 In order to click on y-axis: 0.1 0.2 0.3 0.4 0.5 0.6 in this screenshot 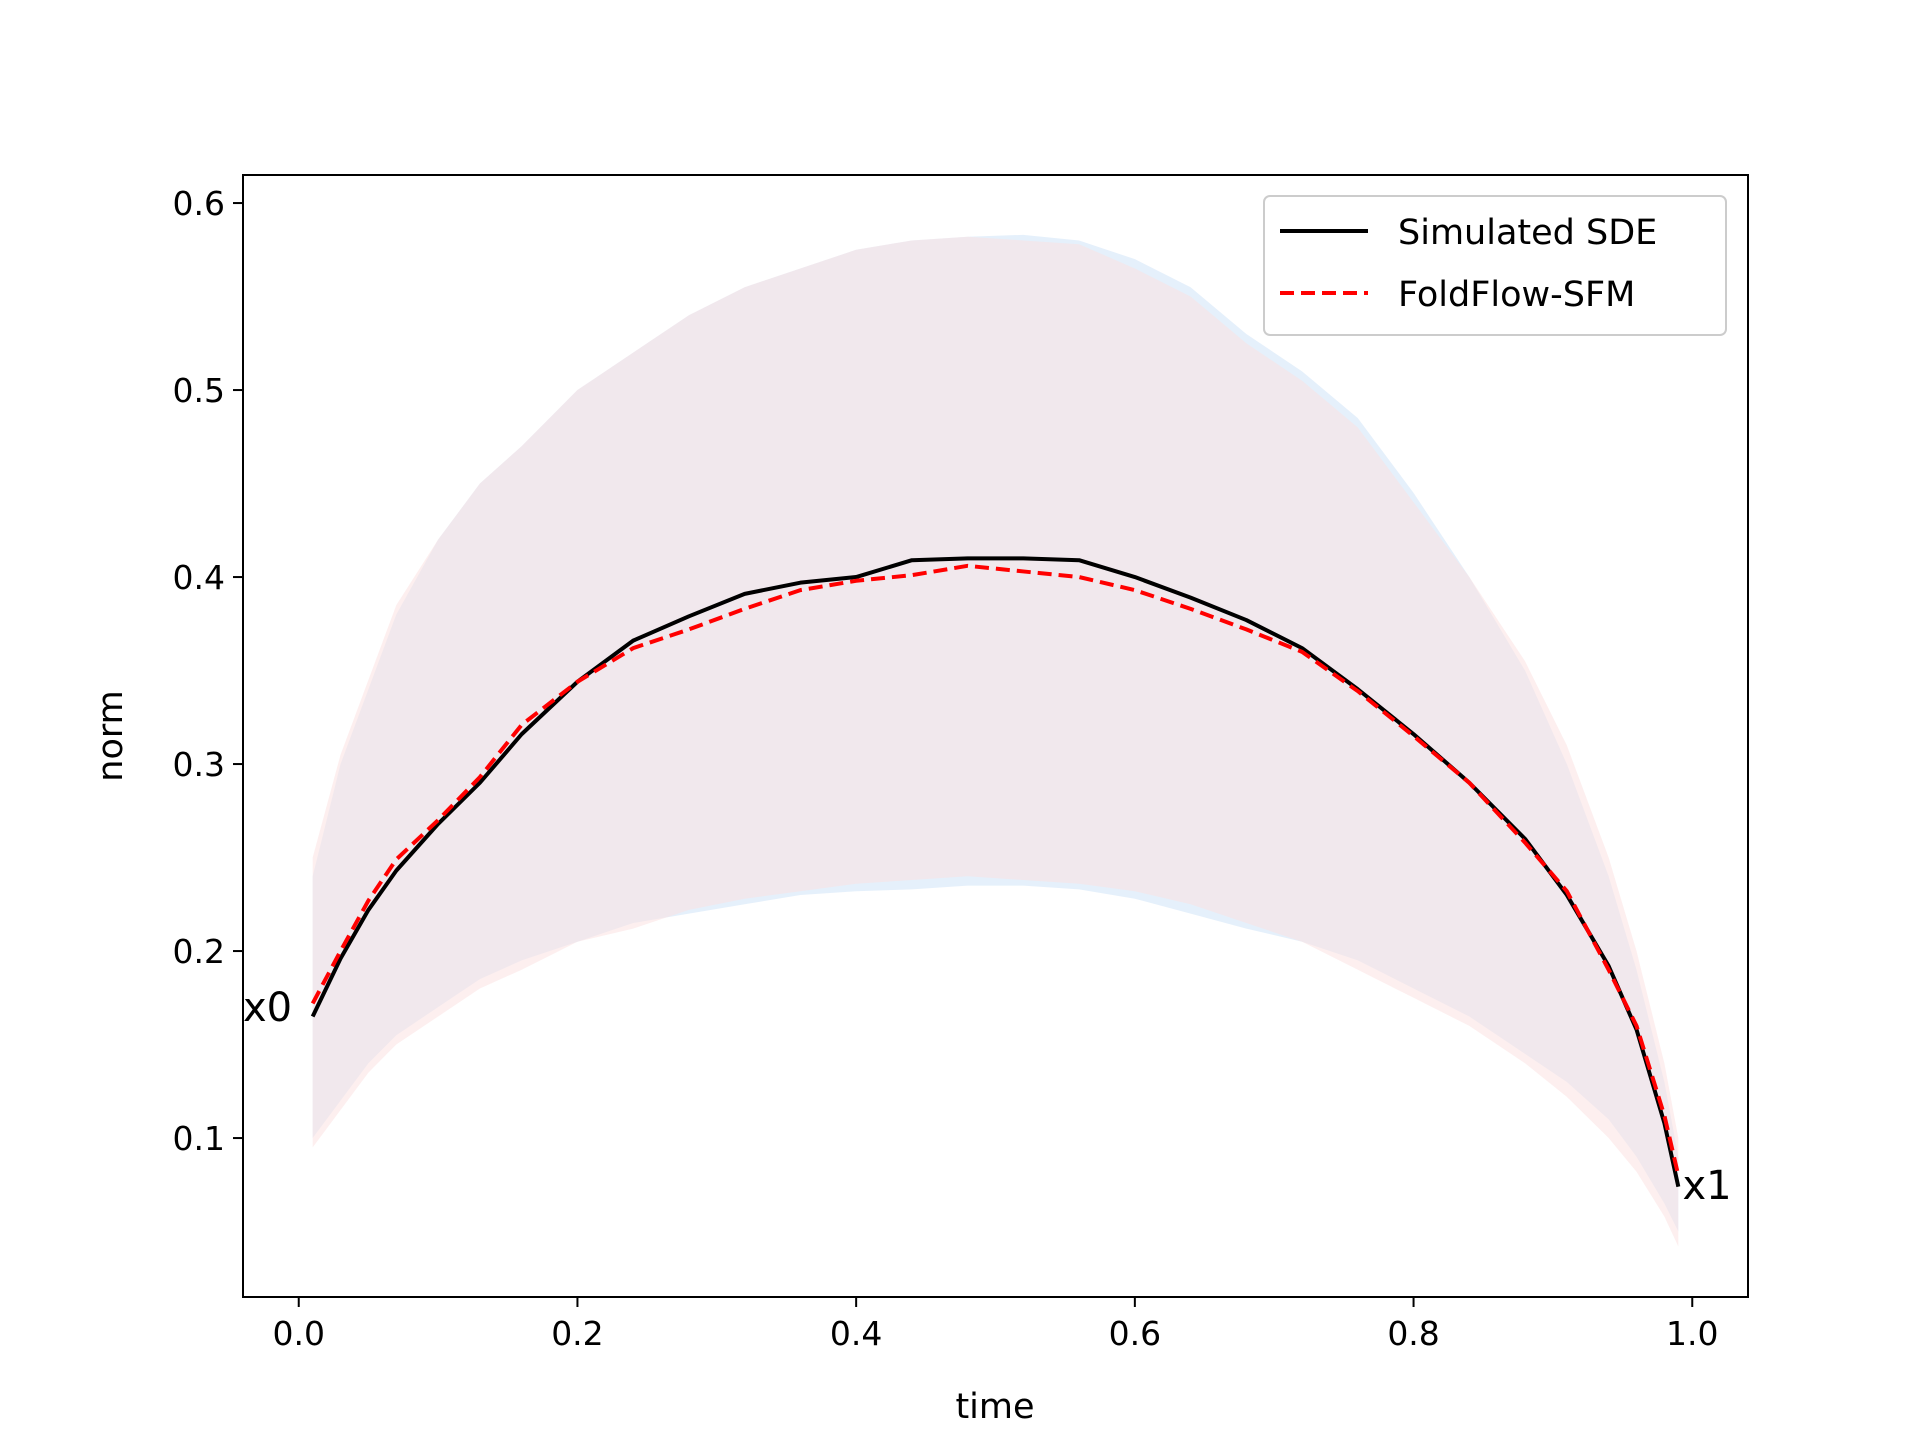, I will do `click(208, 671)`.